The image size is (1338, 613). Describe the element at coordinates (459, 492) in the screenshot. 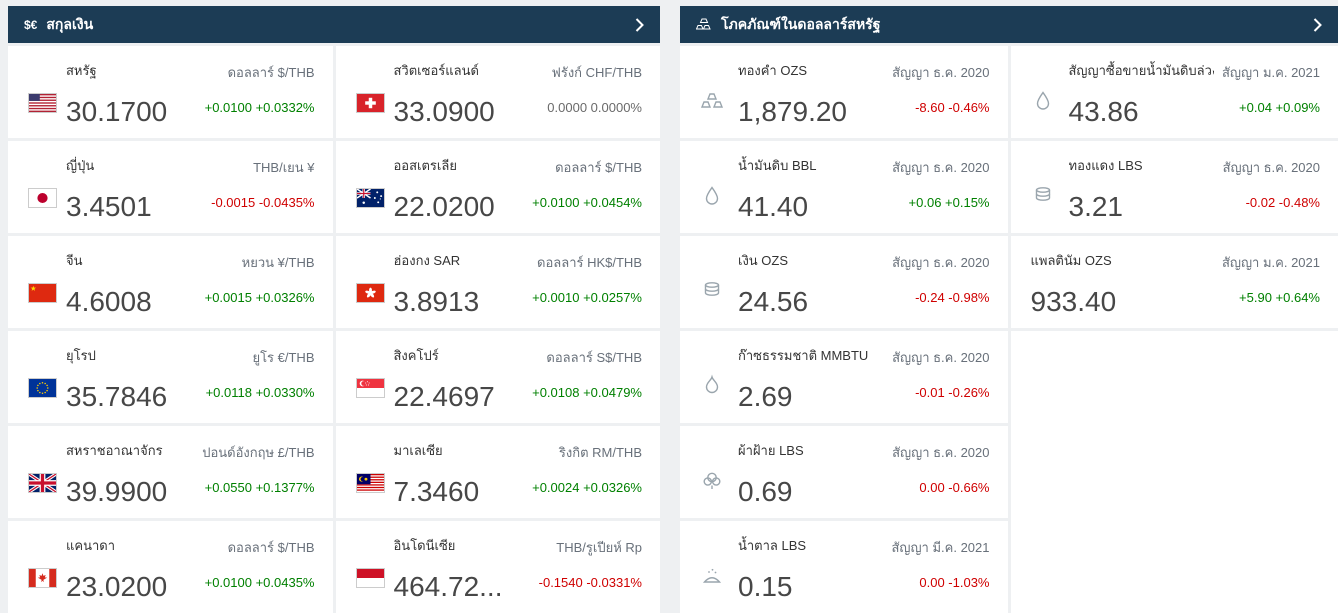

I see `currency-value: 7.3460` at that location.